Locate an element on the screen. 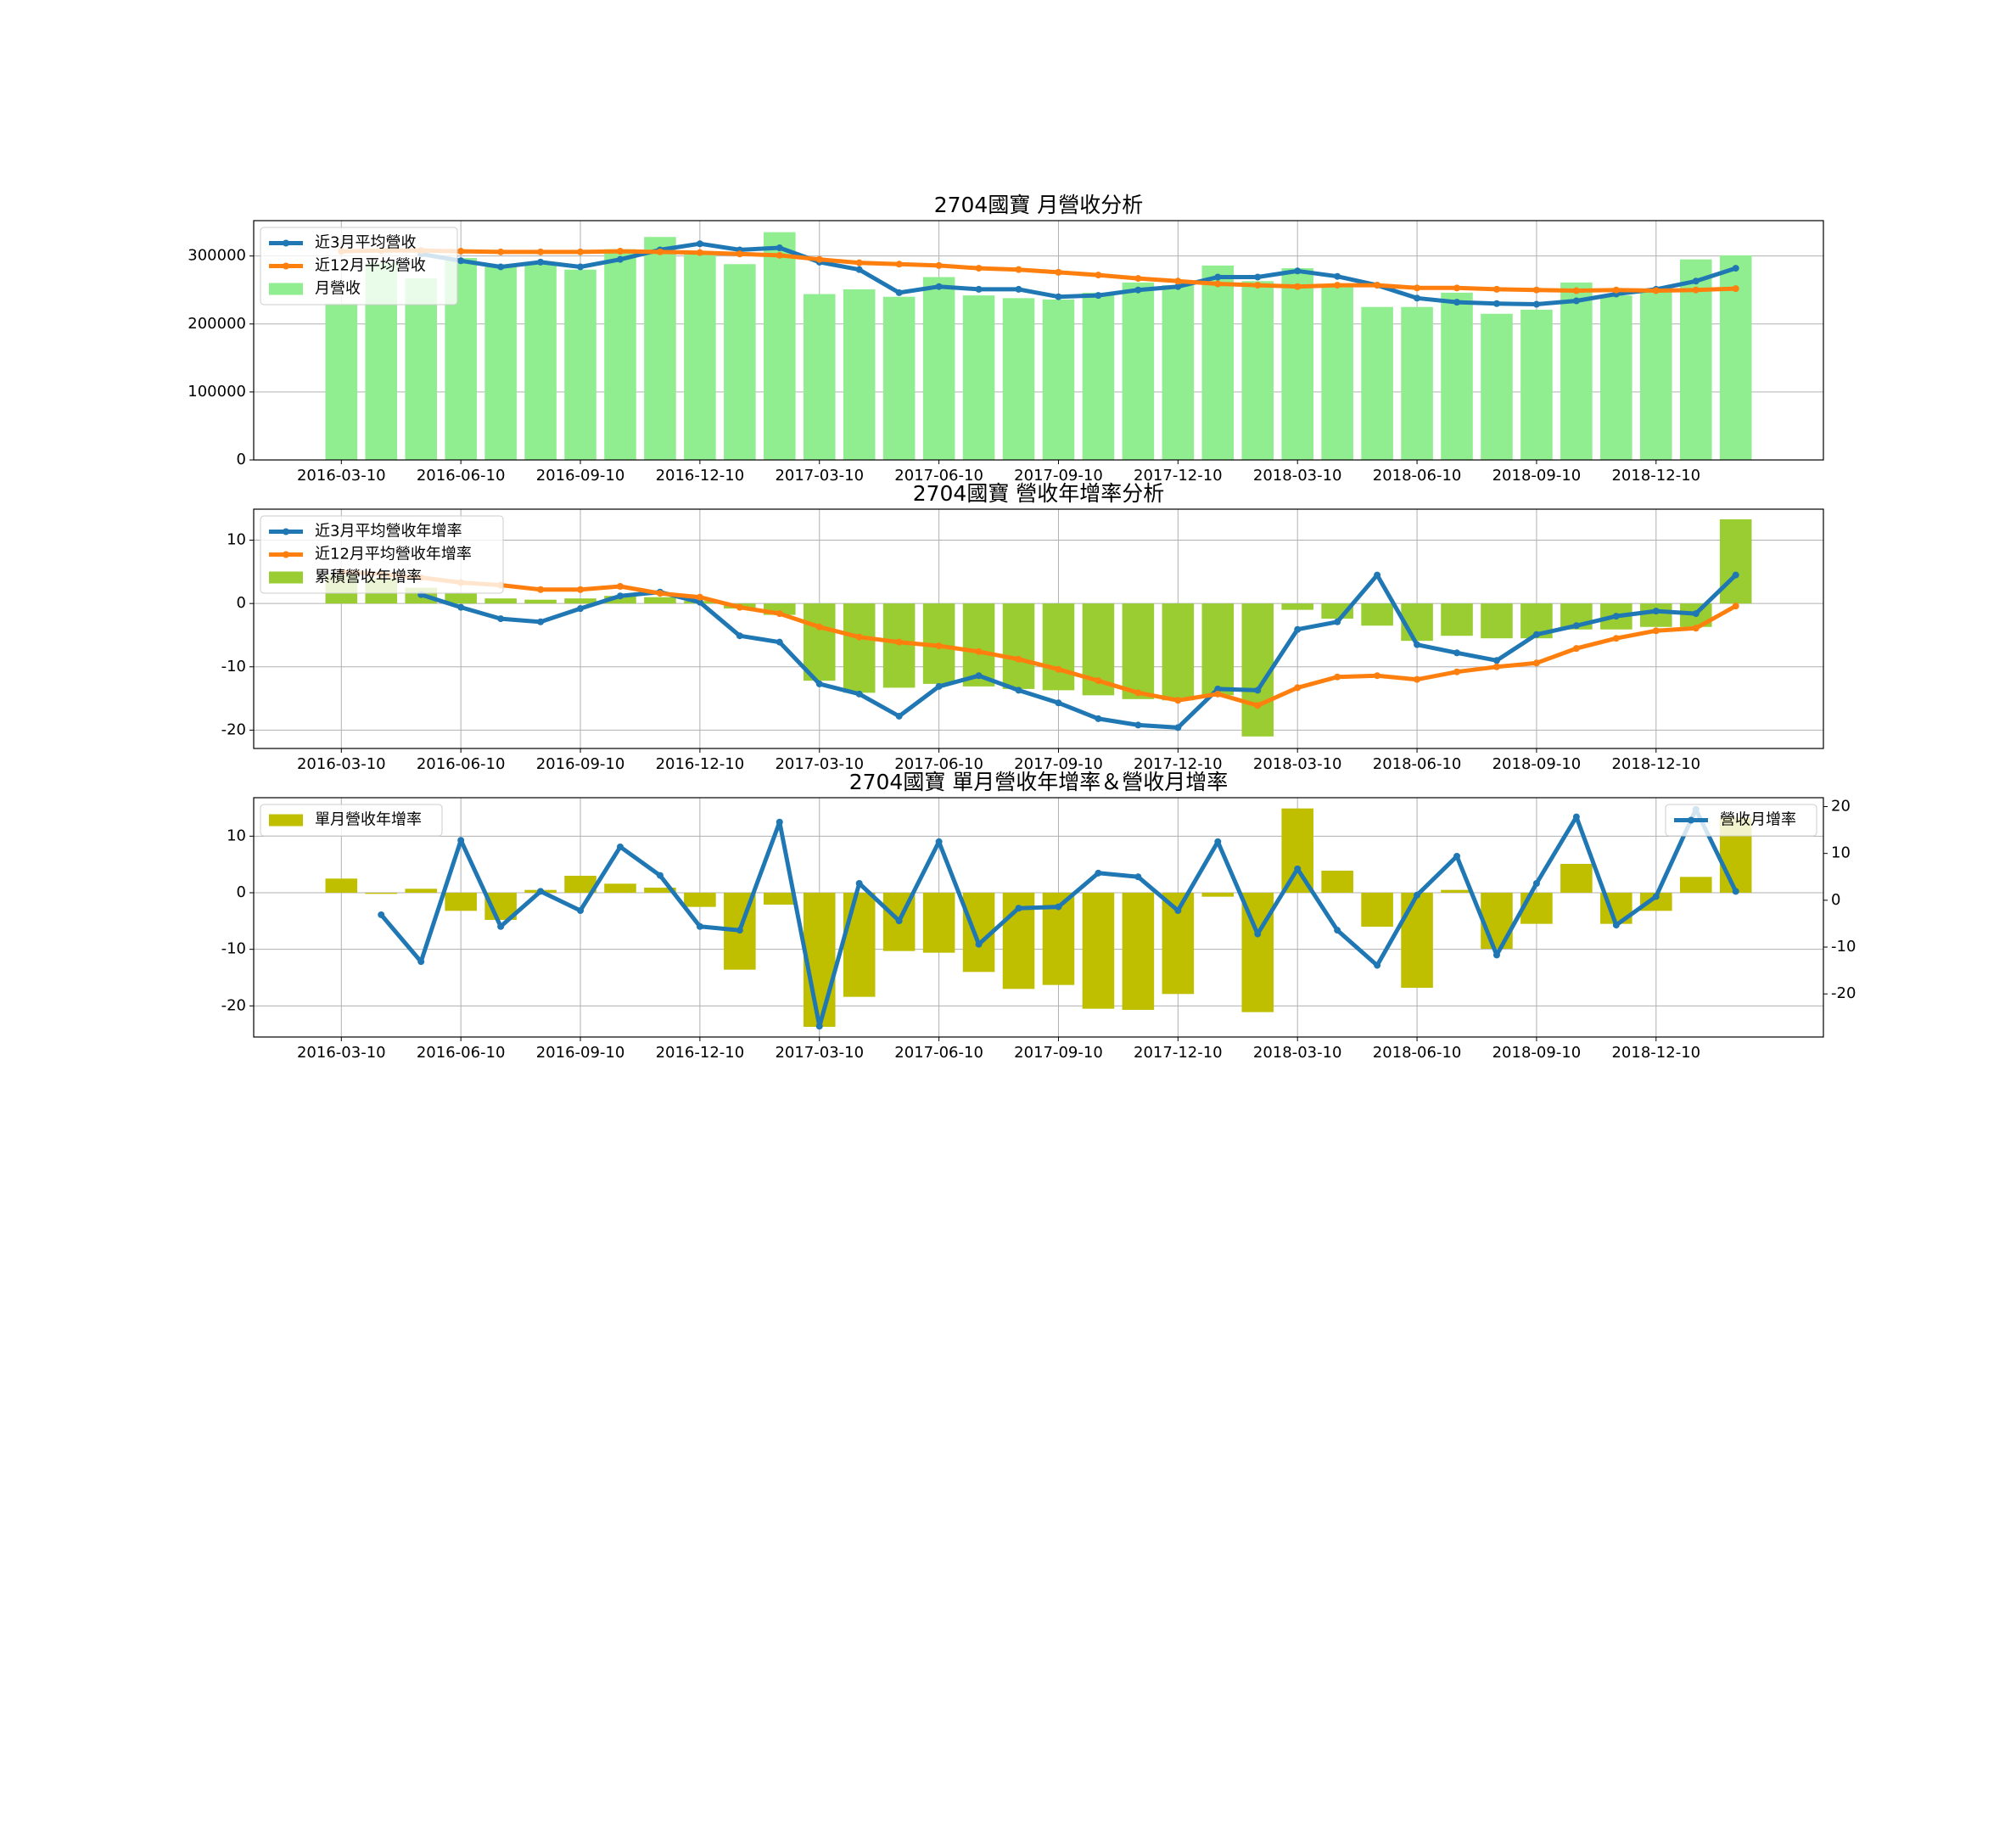 Image resolution: width=2016 pixels, height=1833 pixels. x-tick-label: 2018-09-10 is located at coordinates (1537, 476).